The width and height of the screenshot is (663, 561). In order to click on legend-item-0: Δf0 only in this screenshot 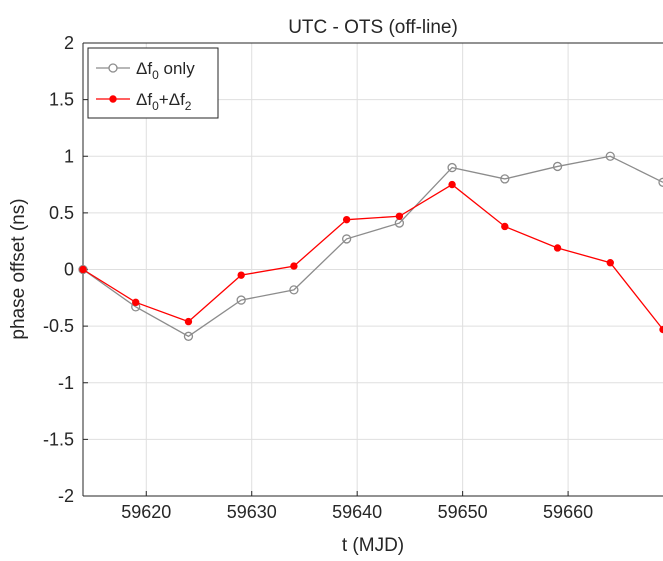, I will do `click(145, 70)`.